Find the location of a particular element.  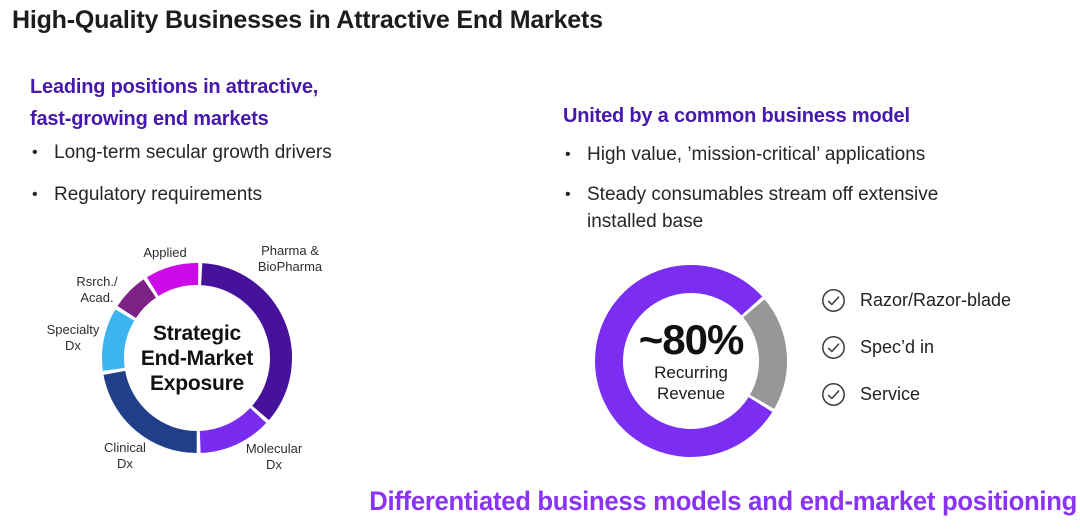

donut-label-applied: Applied is located at coordinates (165, 252).